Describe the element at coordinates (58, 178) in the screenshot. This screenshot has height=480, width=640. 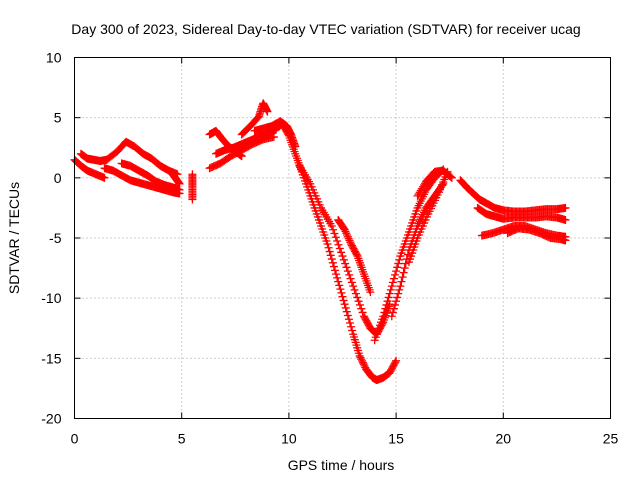
I see `y-tick-label: 0` at that location.